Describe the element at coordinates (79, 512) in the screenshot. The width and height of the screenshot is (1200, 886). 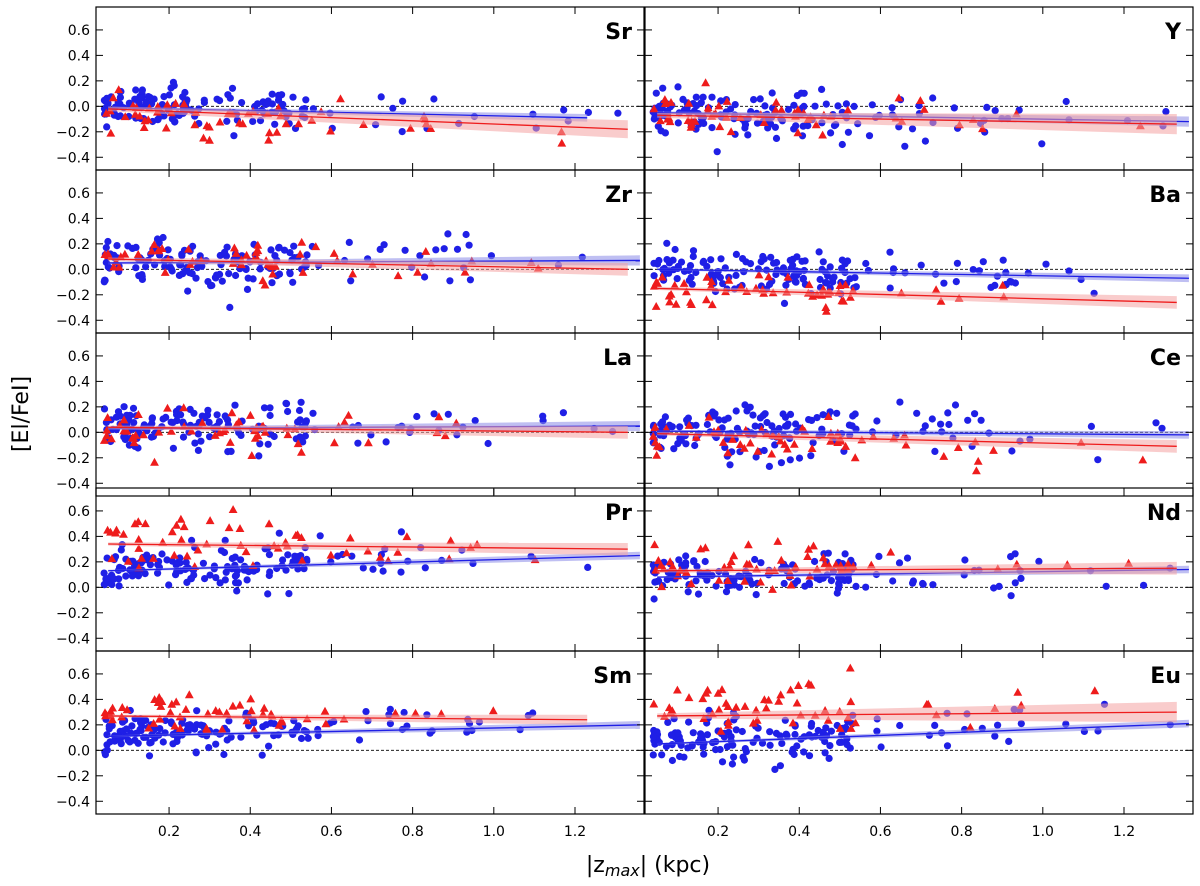
I see `y-tick-label: 0.6` at that location.